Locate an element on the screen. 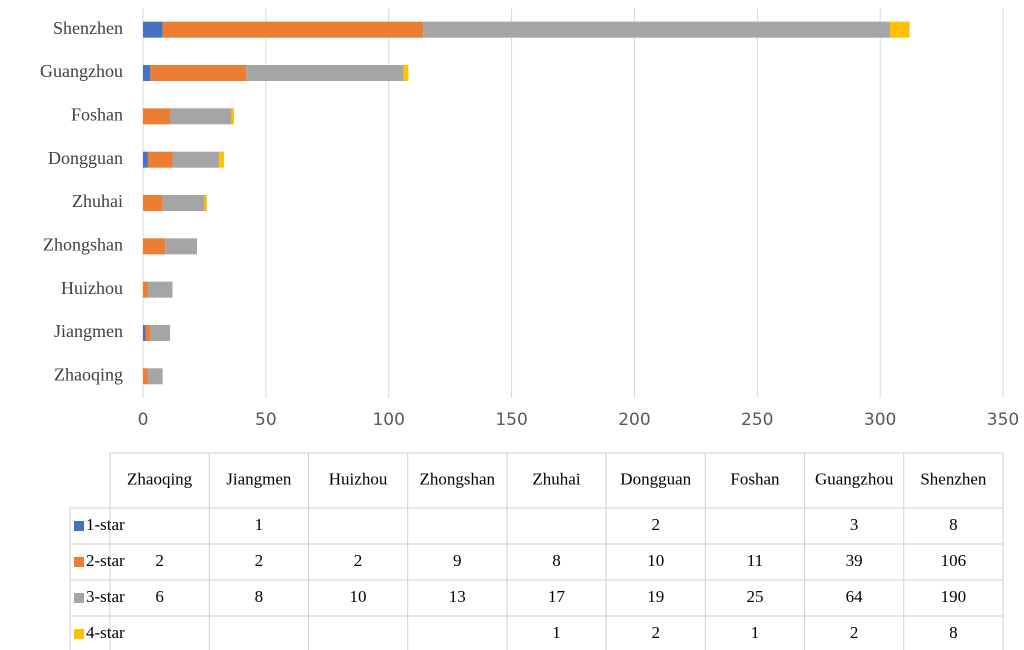  table-value: 13 is located at coordinates (457, 596).